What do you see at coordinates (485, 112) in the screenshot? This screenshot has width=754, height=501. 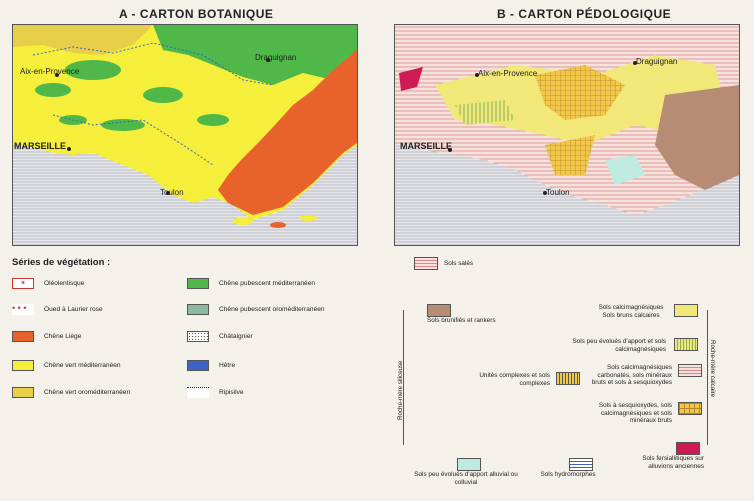 I see `zone-peu-evolues` at bounding box center [485, 112].